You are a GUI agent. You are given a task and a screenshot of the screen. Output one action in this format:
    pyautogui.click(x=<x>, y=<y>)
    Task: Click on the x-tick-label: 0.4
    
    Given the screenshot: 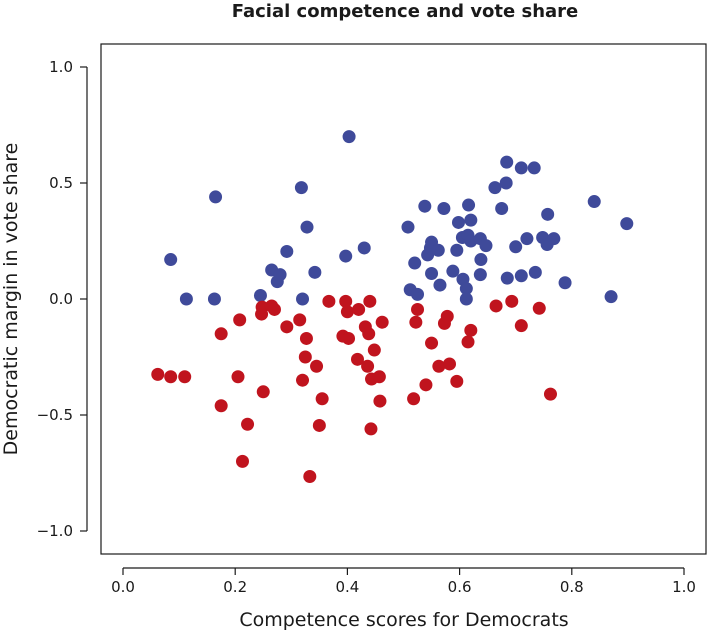 What is the action you would take?
    pyautogui.click(x=347, y=587)
    